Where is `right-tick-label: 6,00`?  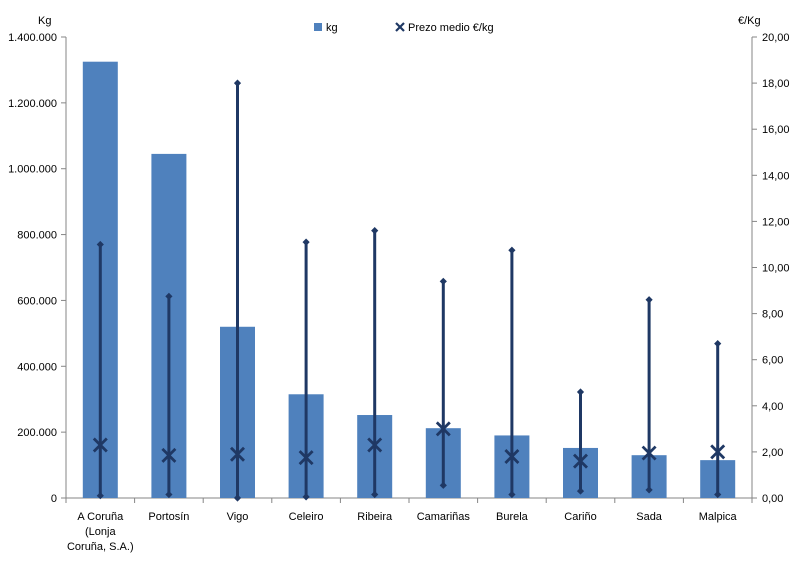 right-tick-label: 6,00 is located at coordinates (772, 361).